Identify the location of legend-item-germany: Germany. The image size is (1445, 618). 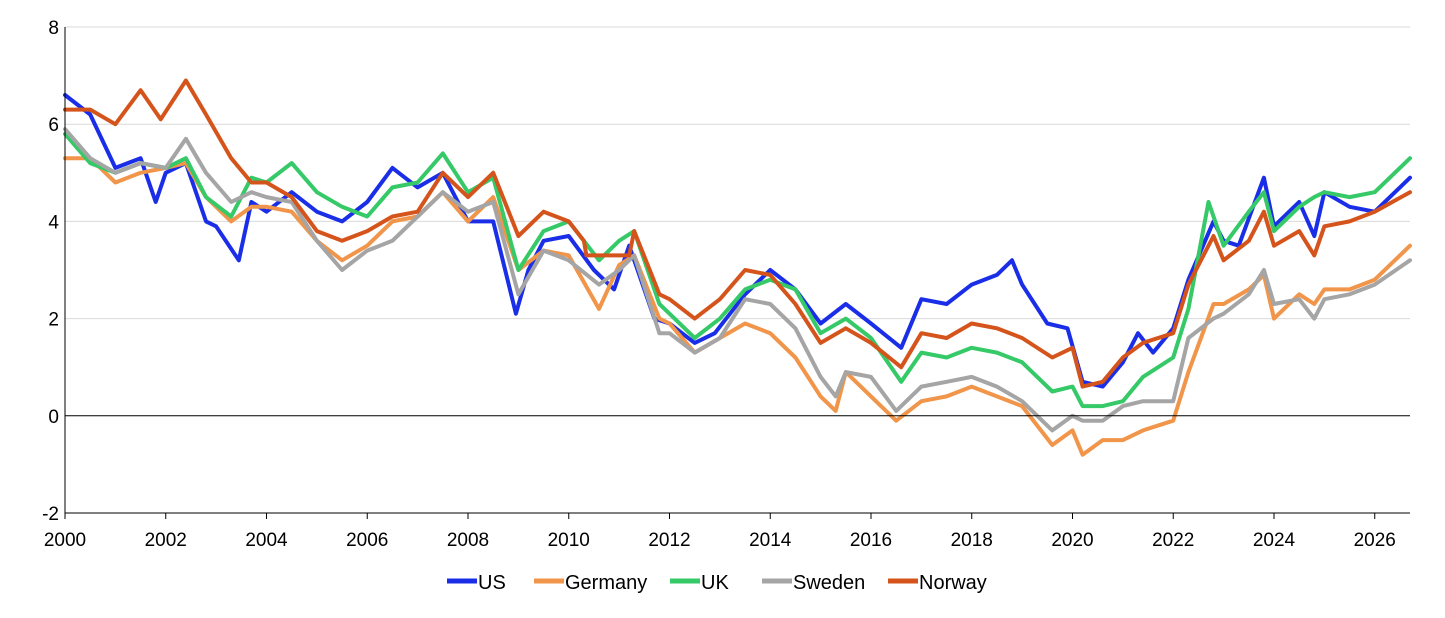
(590, 583).